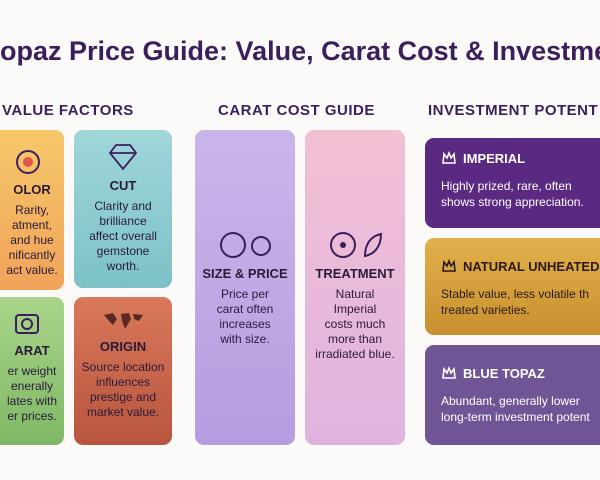 The height and width of the screenshot is (480, 600). I want to click on card-text-line: er prices., so click(32, 416).